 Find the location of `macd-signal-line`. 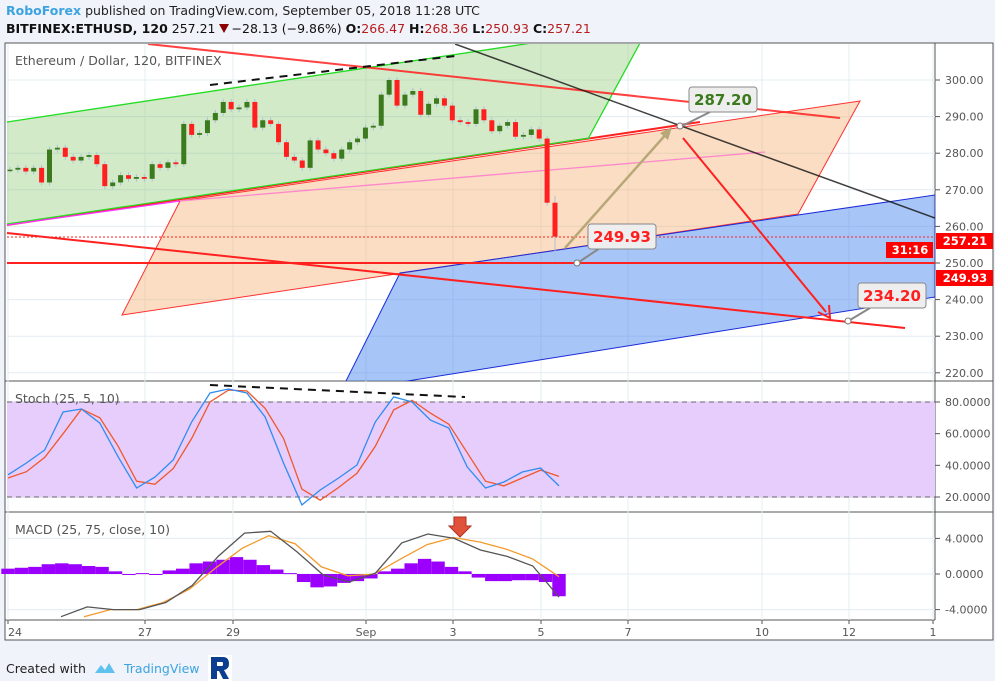

macd-signal-line is located at coordinates (321, 576).